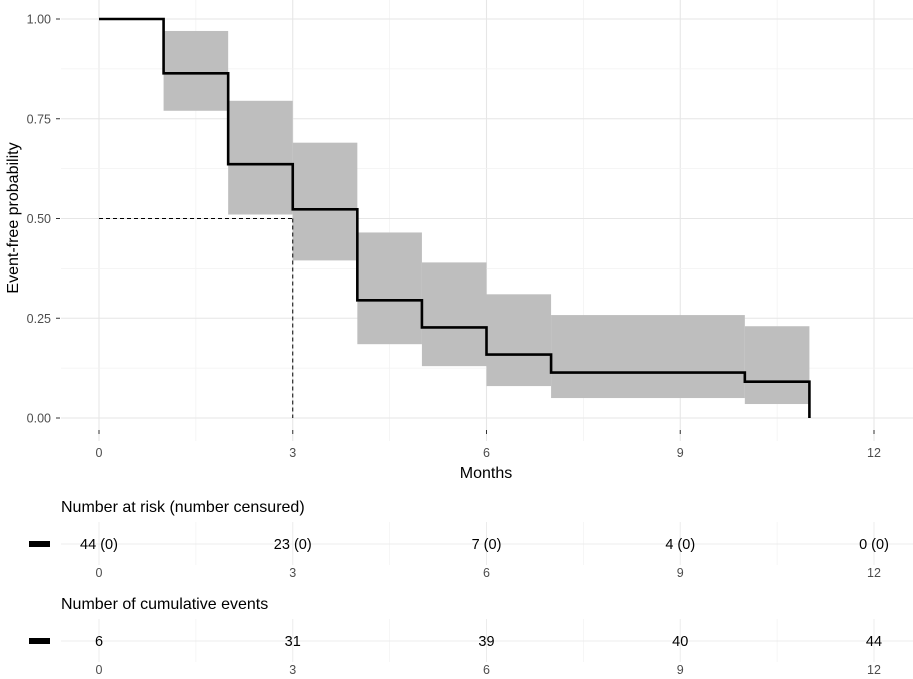  I want to click on events-table-time-label: 6, so click(486, 670).